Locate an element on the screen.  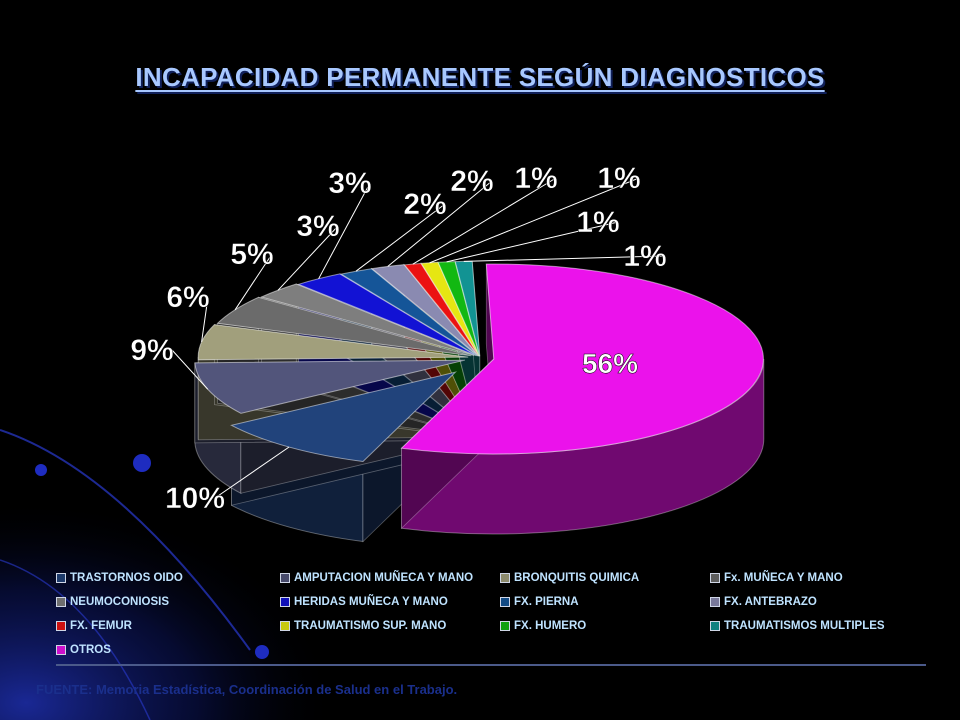
legend-label: TRAUMATISMOS MULTIPLES is located at coordinates (804, 626).